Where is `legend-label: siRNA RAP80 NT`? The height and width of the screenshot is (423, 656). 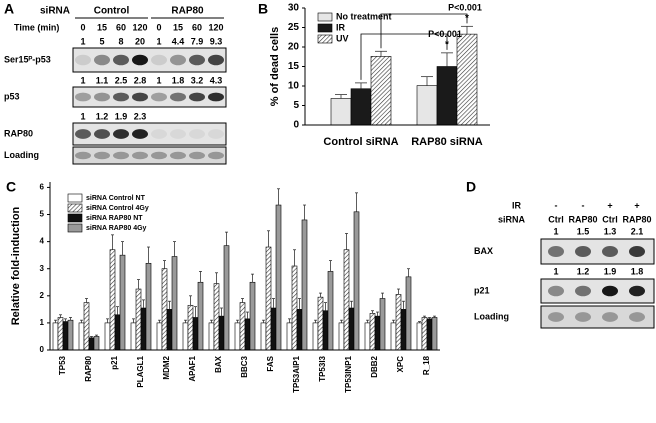 legend-label: siRNA RAP80 NT is located at coordinates (114, 218).